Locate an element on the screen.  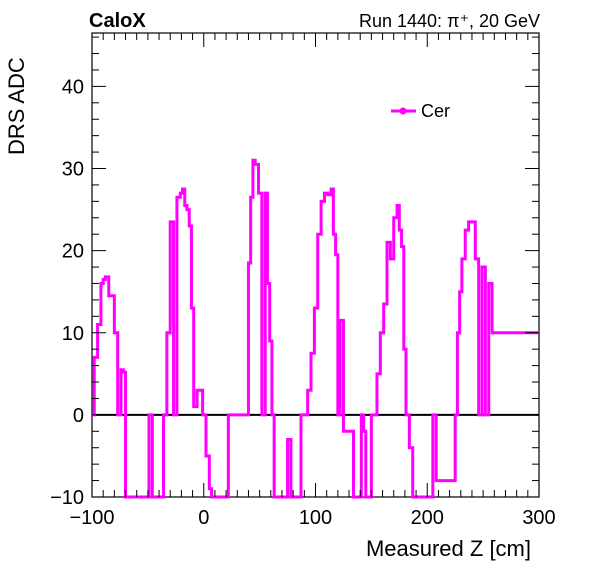
x-tick-label: −100 is located at coordinates (91, 518).